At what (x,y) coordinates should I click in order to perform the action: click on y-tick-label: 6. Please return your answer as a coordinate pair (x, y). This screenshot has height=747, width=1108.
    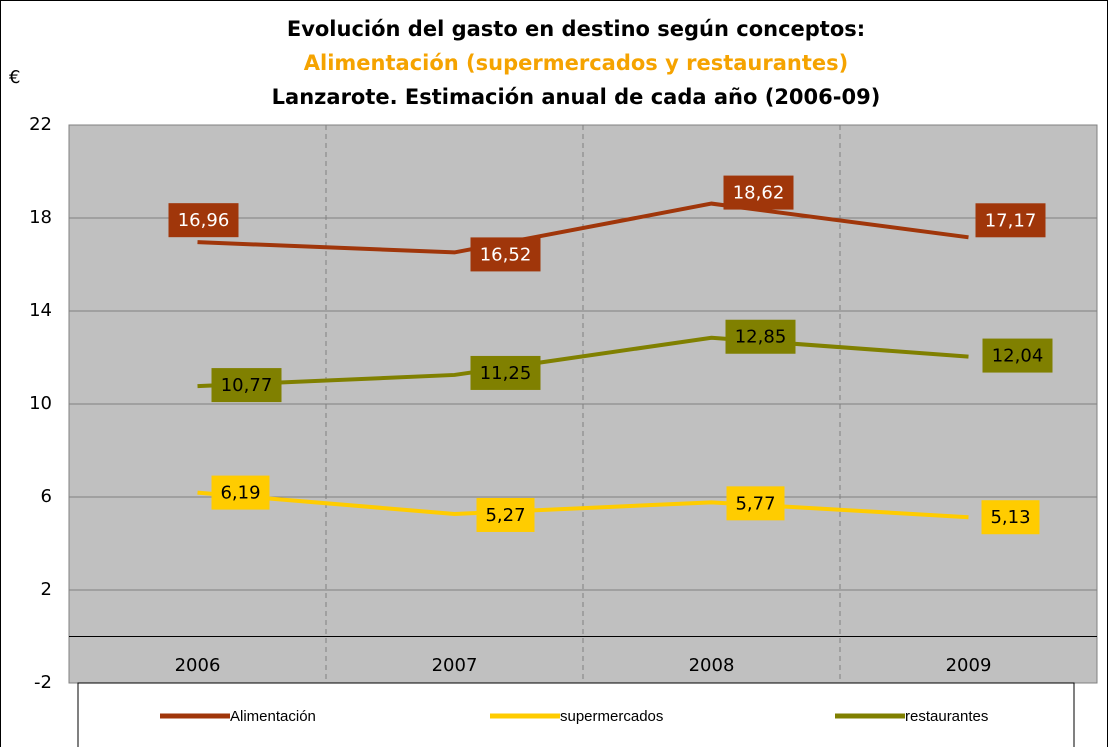
    Looking at the image, I should click on (46, 496).